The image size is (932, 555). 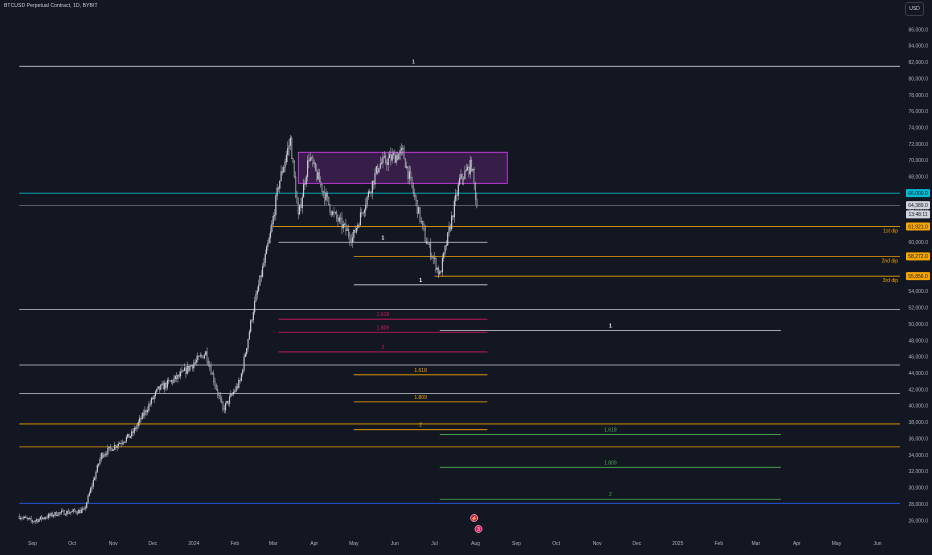 I want to click on symbol-title: BTCUSD Perpetual Contract, 1D, BYBIT, so click(x=51, y=6).